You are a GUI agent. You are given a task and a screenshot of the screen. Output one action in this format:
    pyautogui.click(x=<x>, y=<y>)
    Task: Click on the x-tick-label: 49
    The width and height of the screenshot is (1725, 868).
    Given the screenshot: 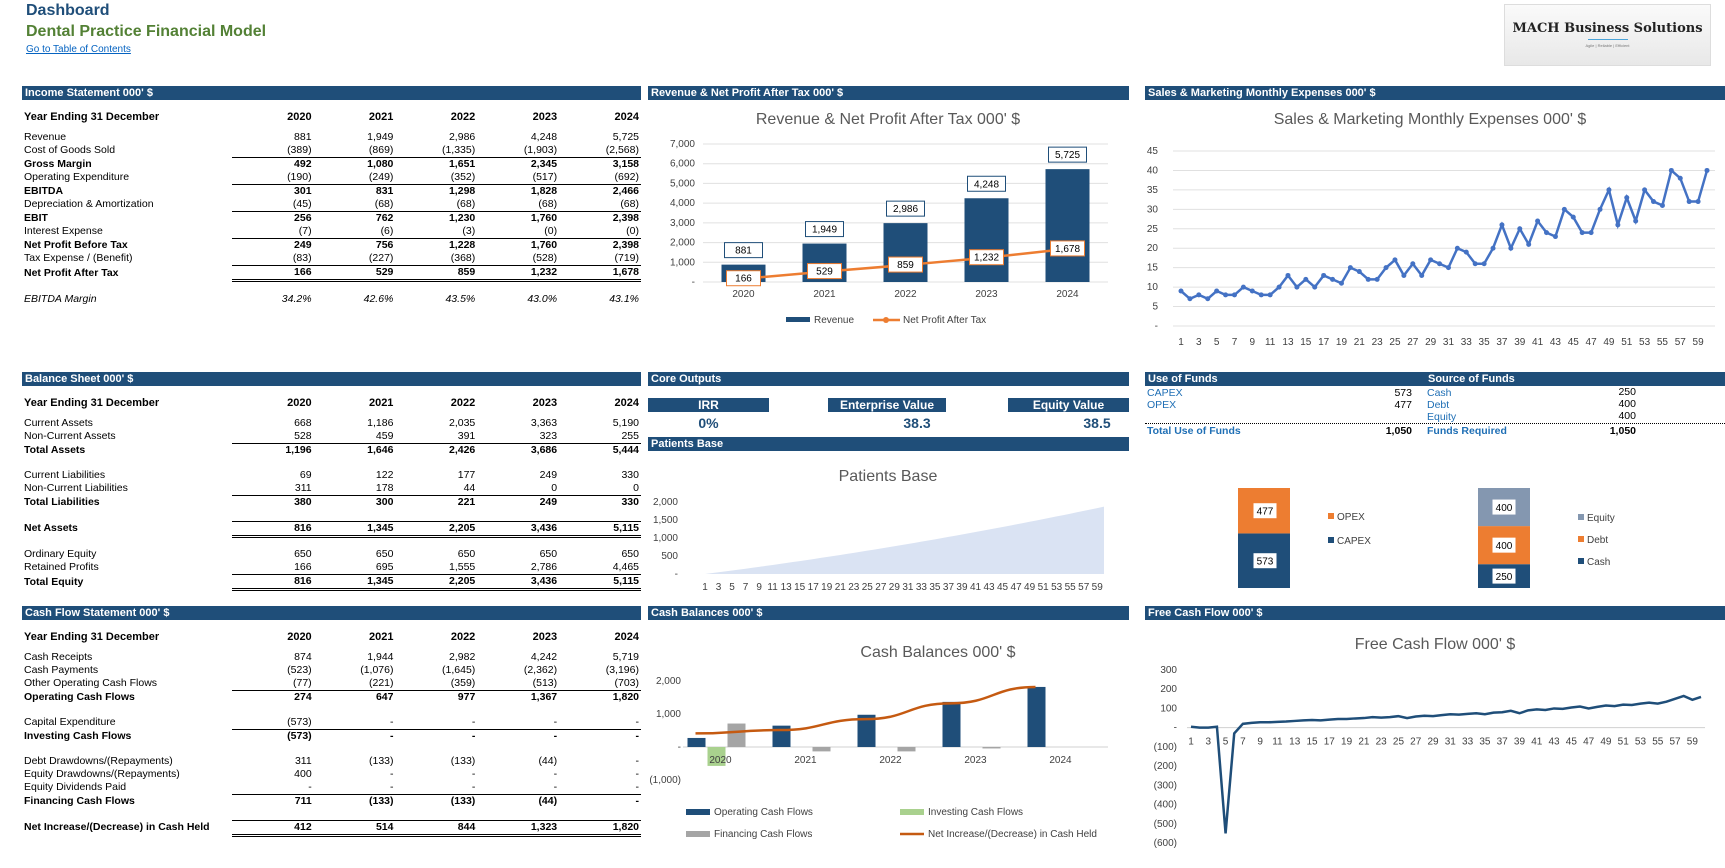 What is the action you would take?
    pyautogui.click(x=1606, y=742)
    